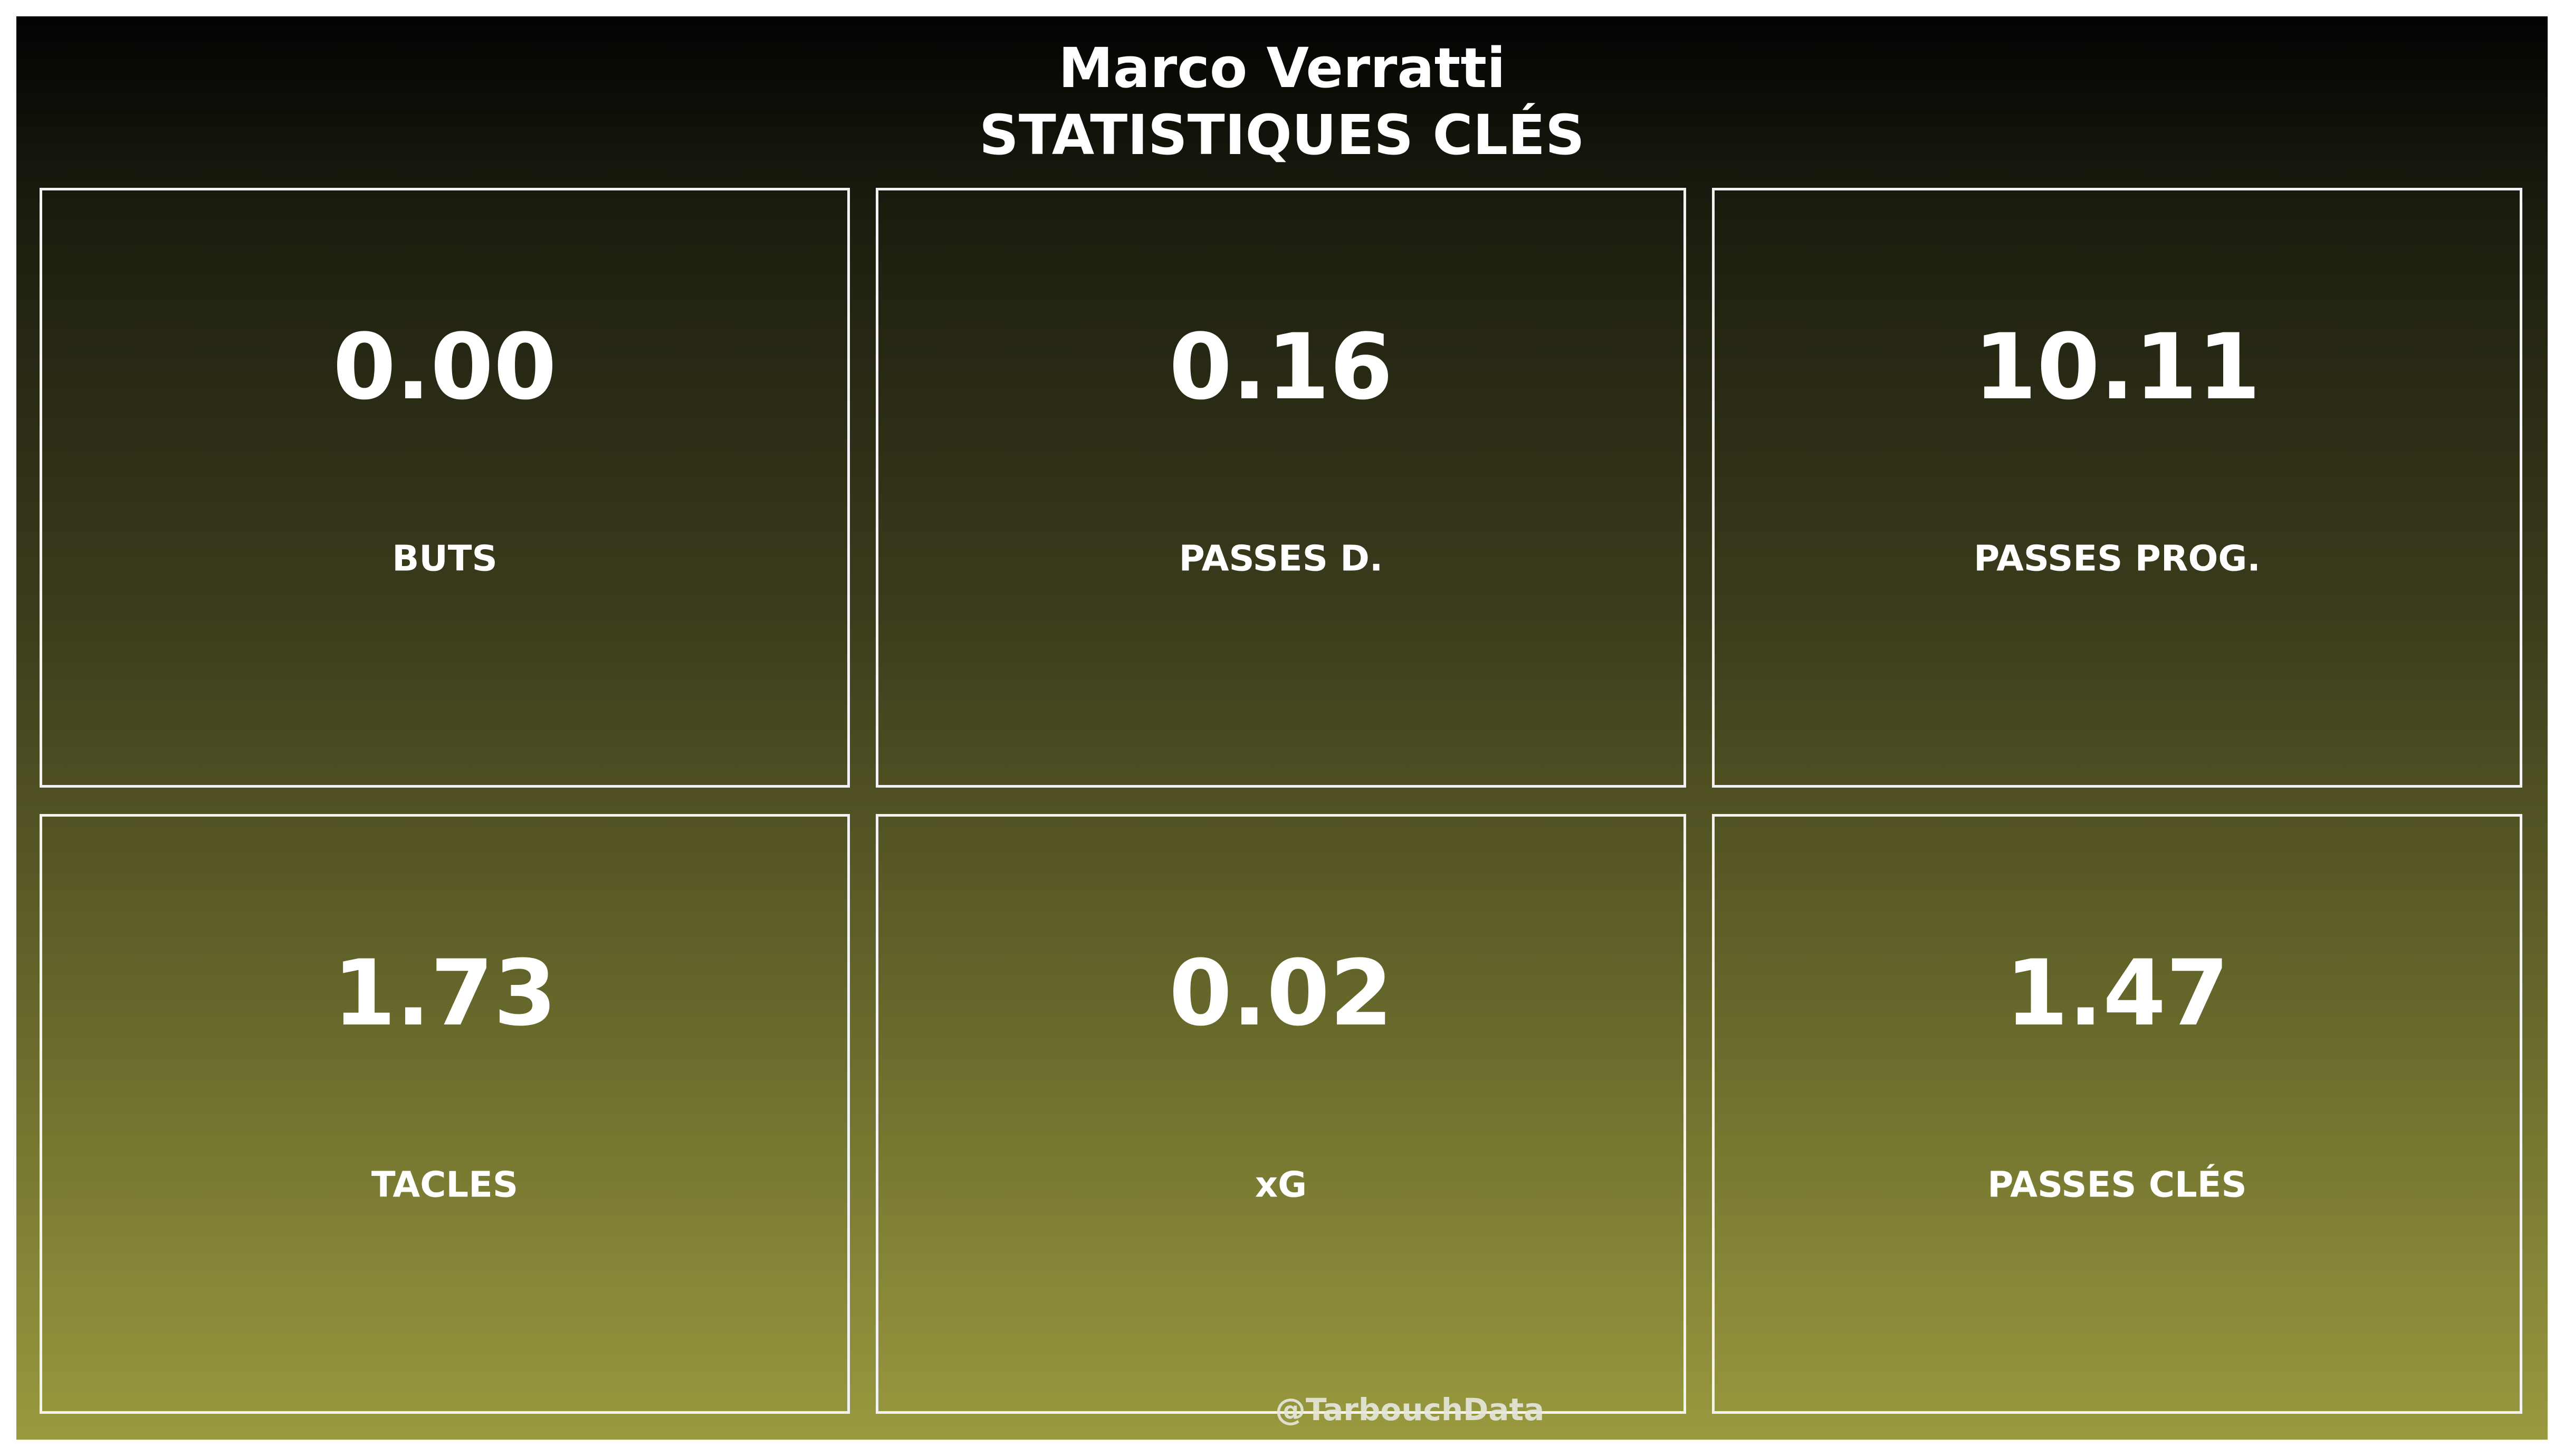 This screenshot has width=2564, height=1456. Describe the element at coordinates (2117, 1114) in the screenshot. I see `stat-card-key-passes: 1.47 PASSES CLÉS` at that location.